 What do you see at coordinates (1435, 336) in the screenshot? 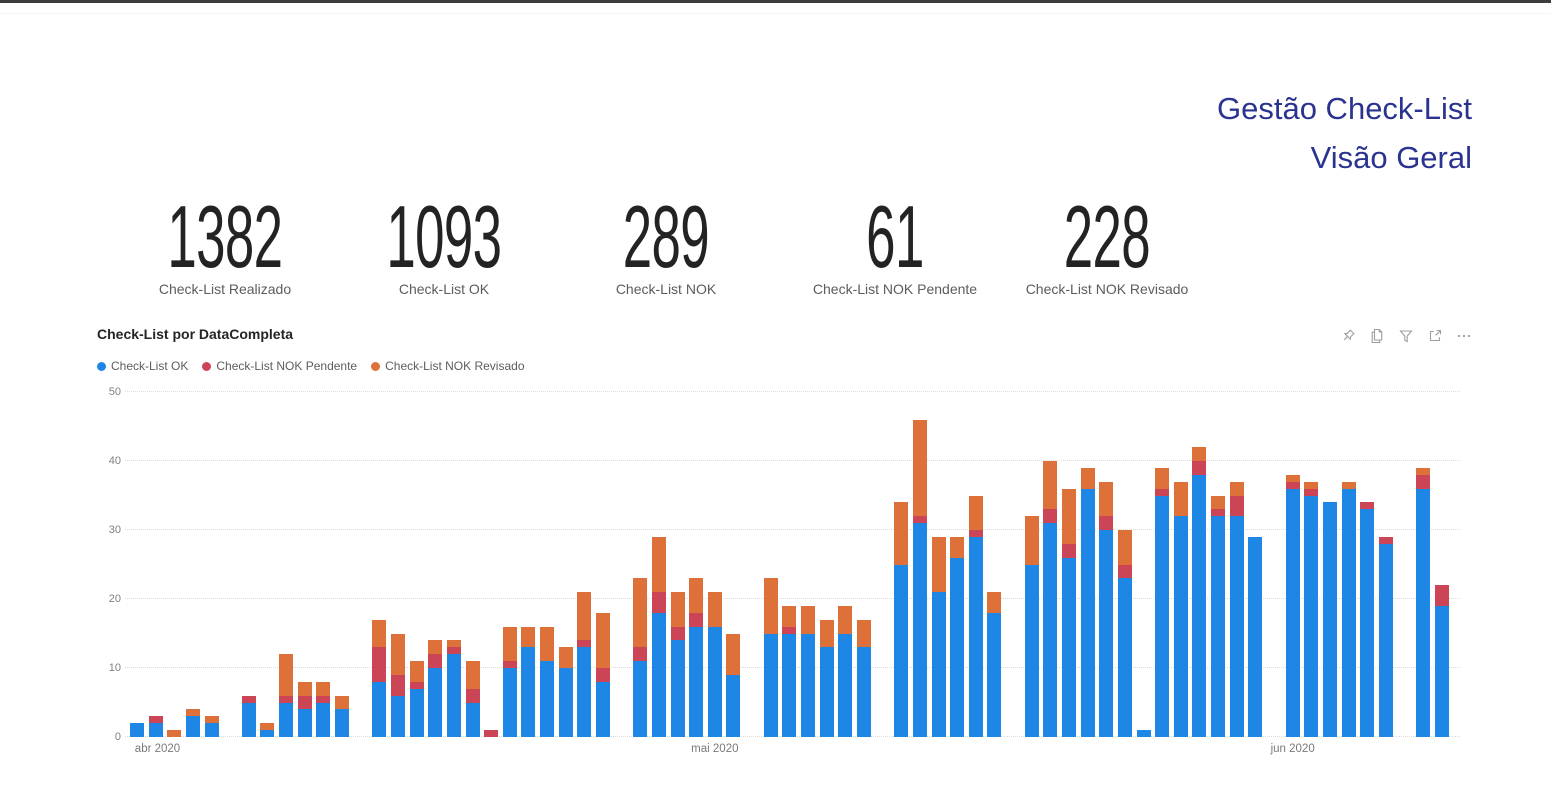
I see `focus-mode-icon` at bounding box center [1435, 336].